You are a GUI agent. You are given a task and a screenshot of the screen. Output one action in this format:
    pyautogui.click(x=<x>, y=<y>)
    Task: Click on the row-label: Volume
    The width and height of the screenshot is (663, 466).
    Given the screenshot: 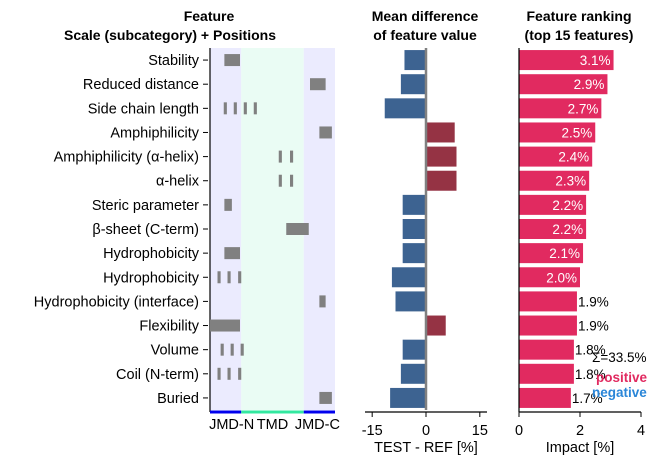 What is the action you would take?
    pyautogui.click(x=175, y=351)
    